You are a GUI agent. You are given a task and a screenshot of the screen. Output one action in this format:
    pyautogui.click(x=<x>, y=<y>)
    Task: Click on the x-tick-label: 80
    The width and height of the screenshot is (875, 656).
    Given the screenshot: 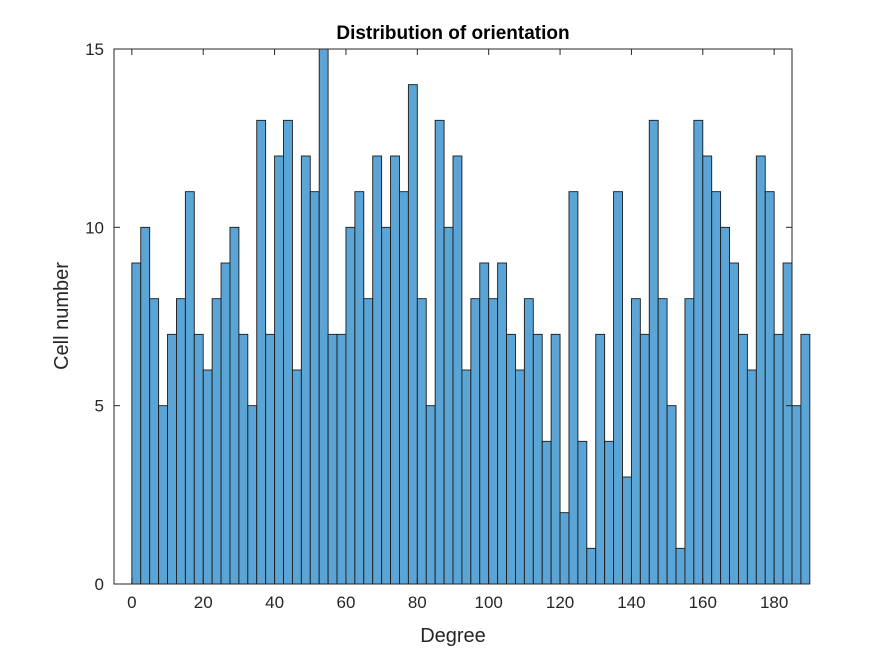 What is the action you would take?
    pyautogui.click(x=417, y=602)
    